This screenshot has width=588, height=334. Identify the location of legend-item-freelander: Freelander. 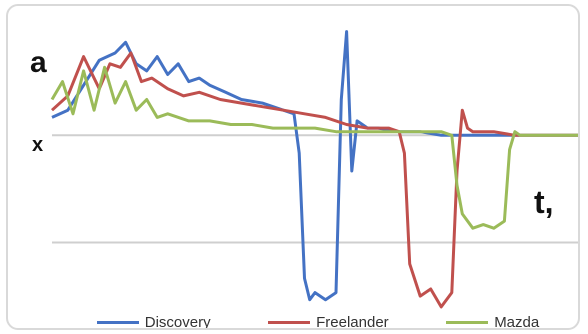
(328, 322).